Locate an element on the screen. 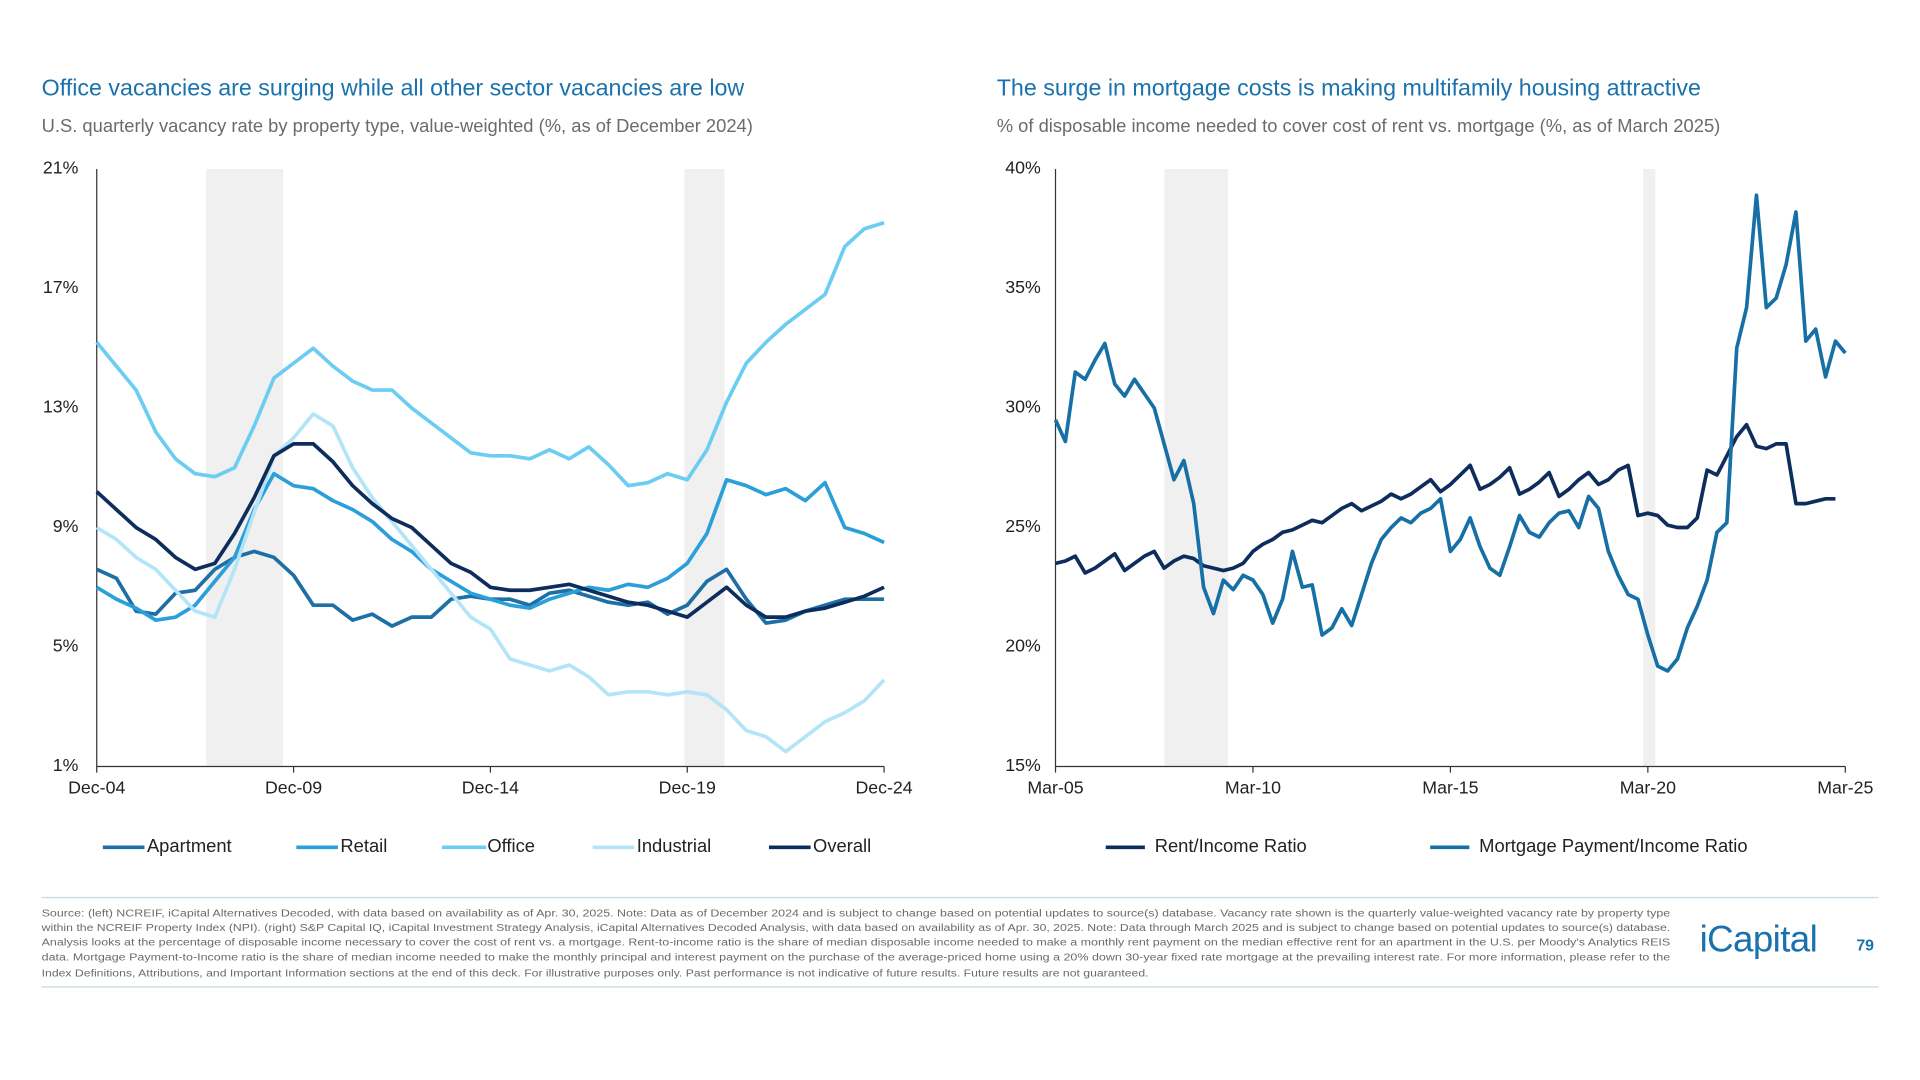  y-tick-label: 9% is located at coordinates (66, 526).